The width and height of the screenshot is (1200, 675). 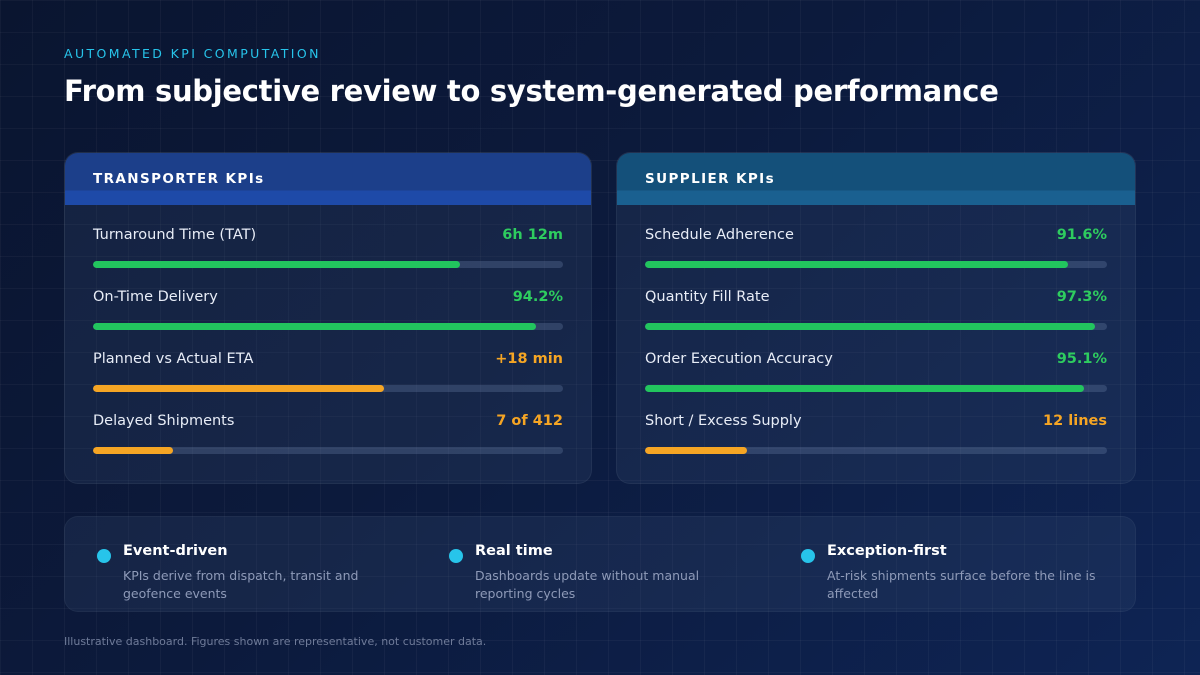 What do you see at coordinates (532, 235) in the screenshot?
I see `kpi-value: 6h 12m` at bounding box center [532, 235].